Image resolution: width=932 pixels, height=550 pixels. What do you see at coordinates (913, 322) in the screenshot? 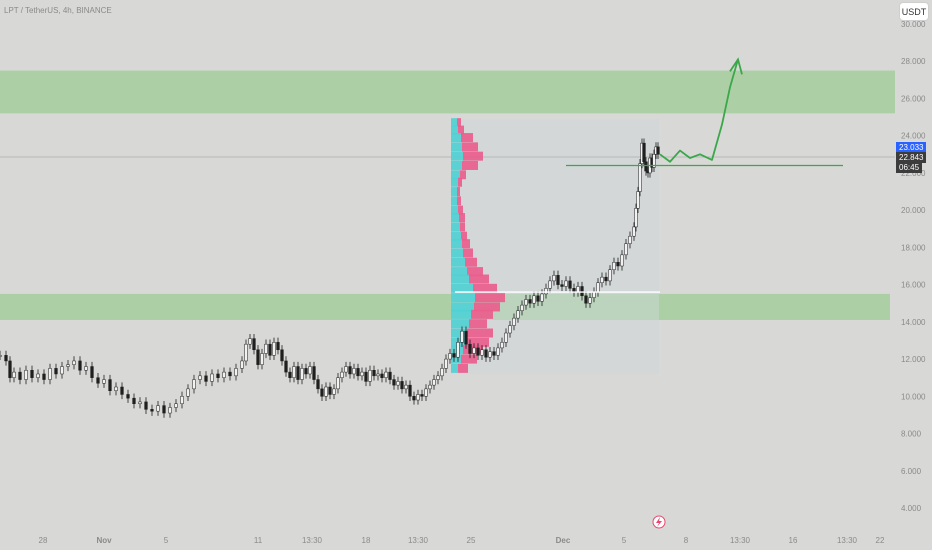
I see `y-tick-label: 14.000` at bounding box center [913, 322].